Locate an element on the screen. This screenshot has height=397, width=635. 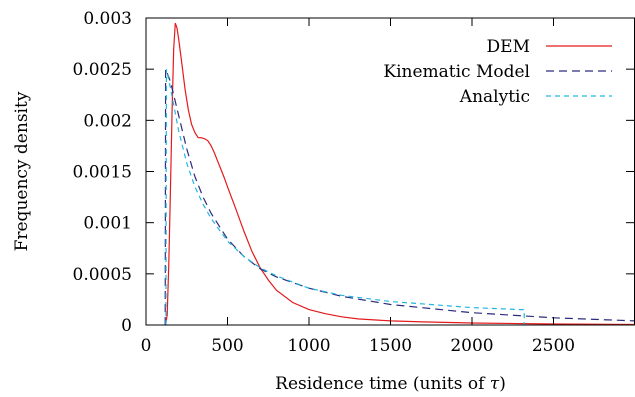
legend-label: Kinematic Model is located at coordinates (456, 72).